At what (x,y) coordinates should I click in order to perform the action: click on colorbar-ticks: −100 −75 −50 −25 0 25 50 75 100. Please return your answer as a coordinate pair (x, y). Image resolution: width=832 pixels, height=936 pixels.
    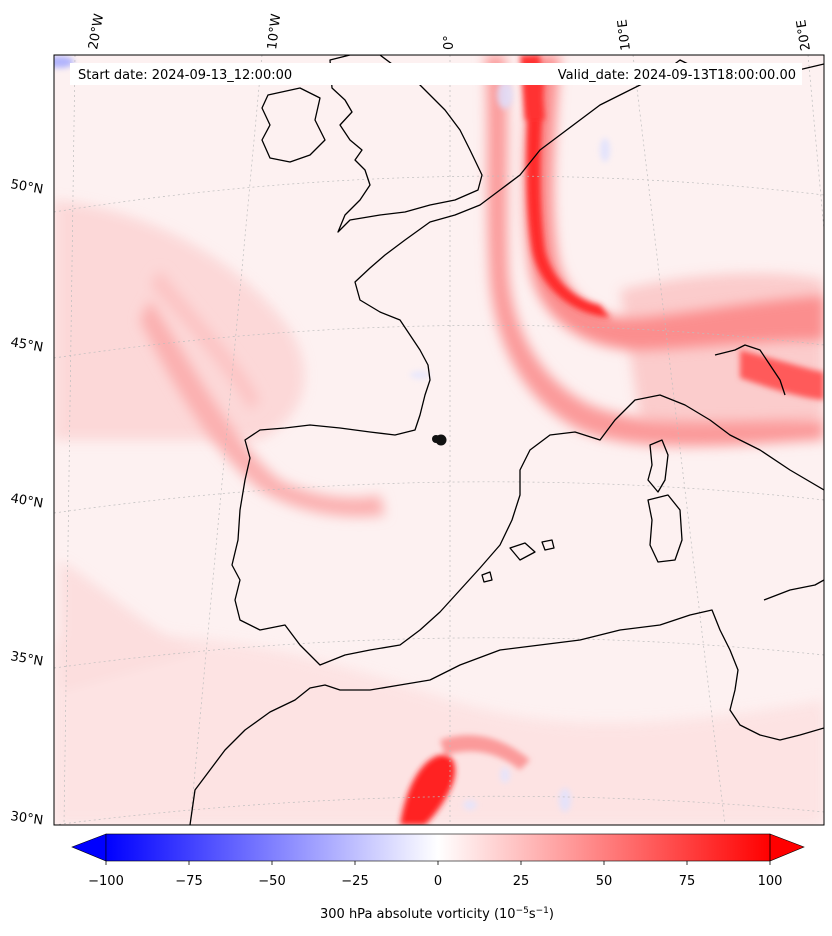
    Looking at the image, I should click on (435, 875).